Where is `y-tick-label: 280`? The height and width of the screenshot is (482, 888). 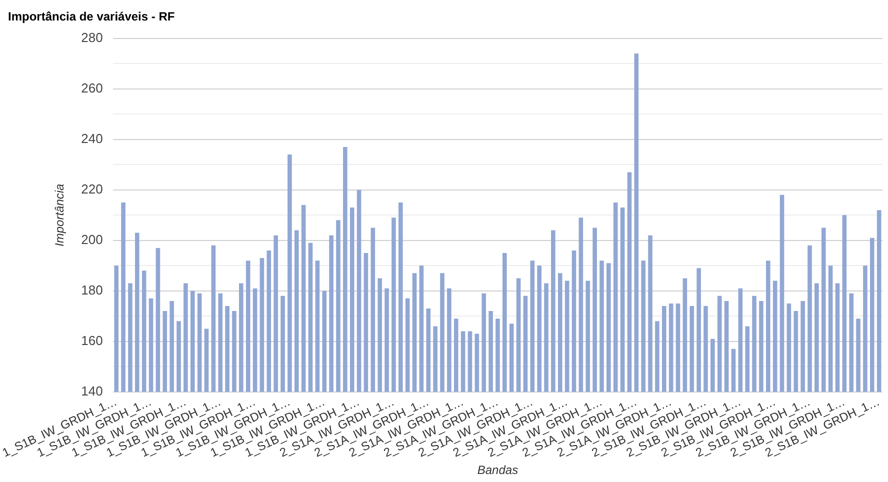
y-tick-label: 280 is located at coordinates (92, 37).